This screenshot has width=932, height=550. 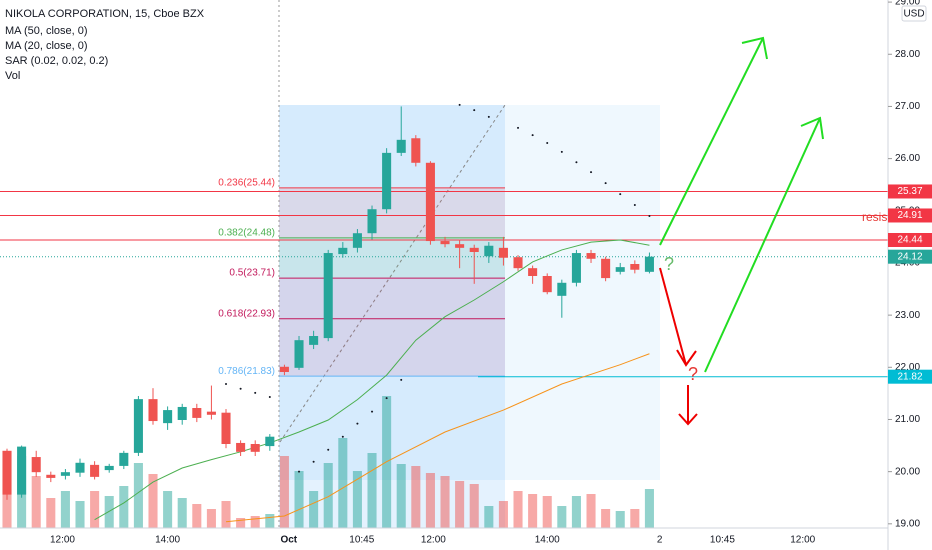 What do you see at coordinates (907, 106) in the screenshot?
I see `y-tick-label: 27.00` at bounding box center [907, 106].